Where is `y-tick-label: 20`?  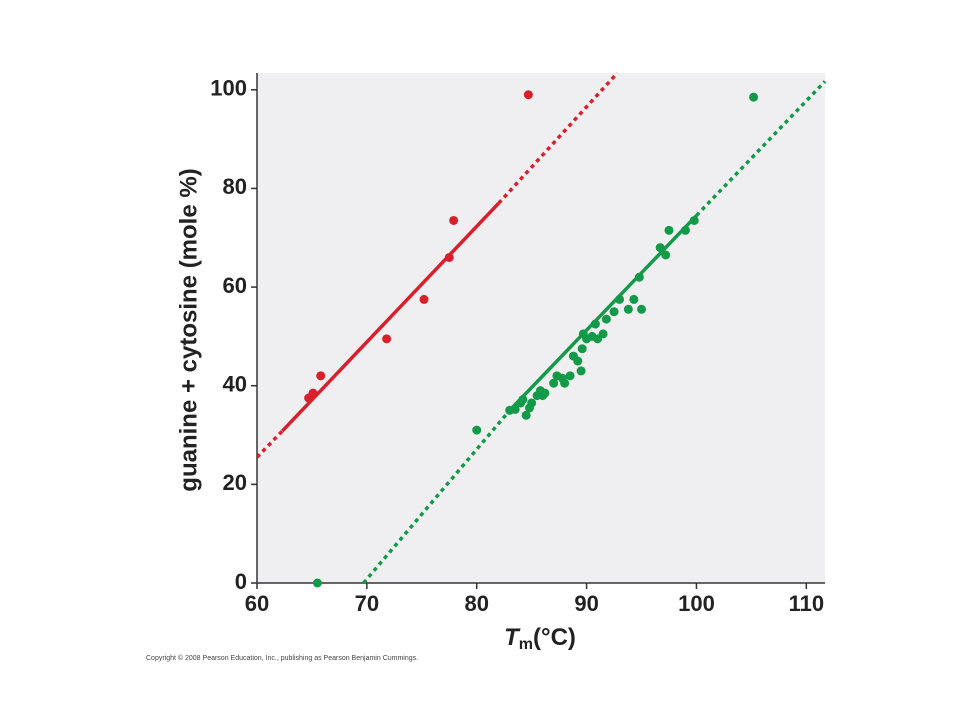 y-tick-label: 20 is located at coordinates (235, 482).